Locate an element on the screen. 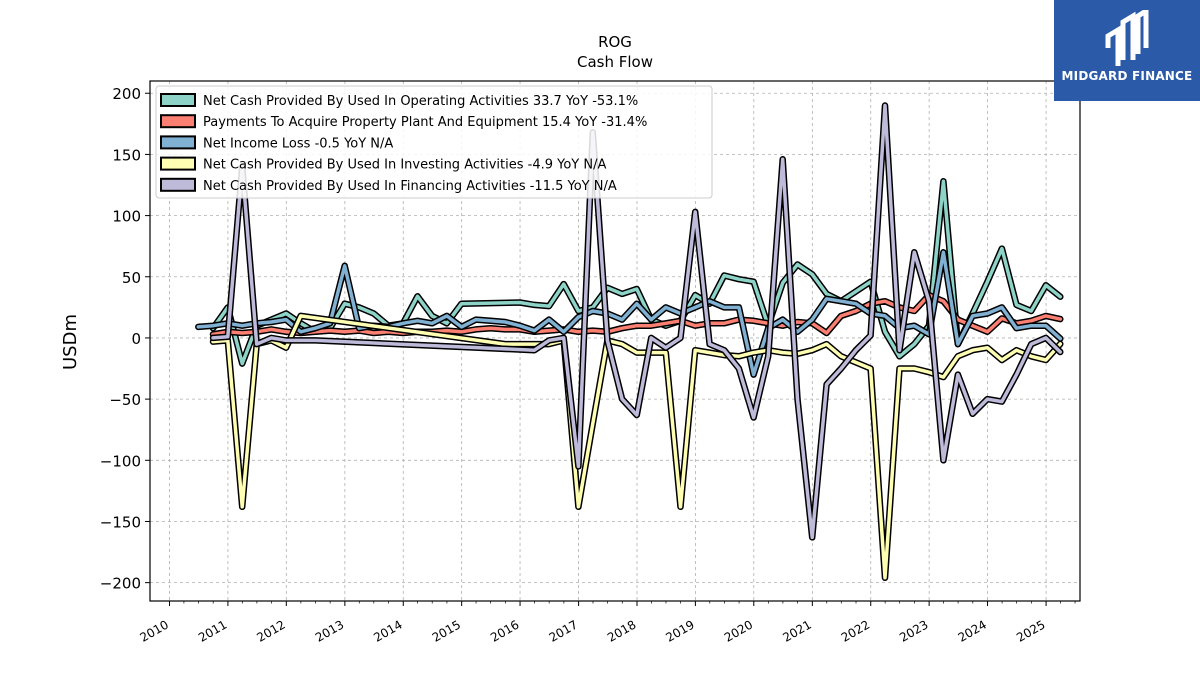  y-tick-label: −50 is located at coordinates (125, 400).